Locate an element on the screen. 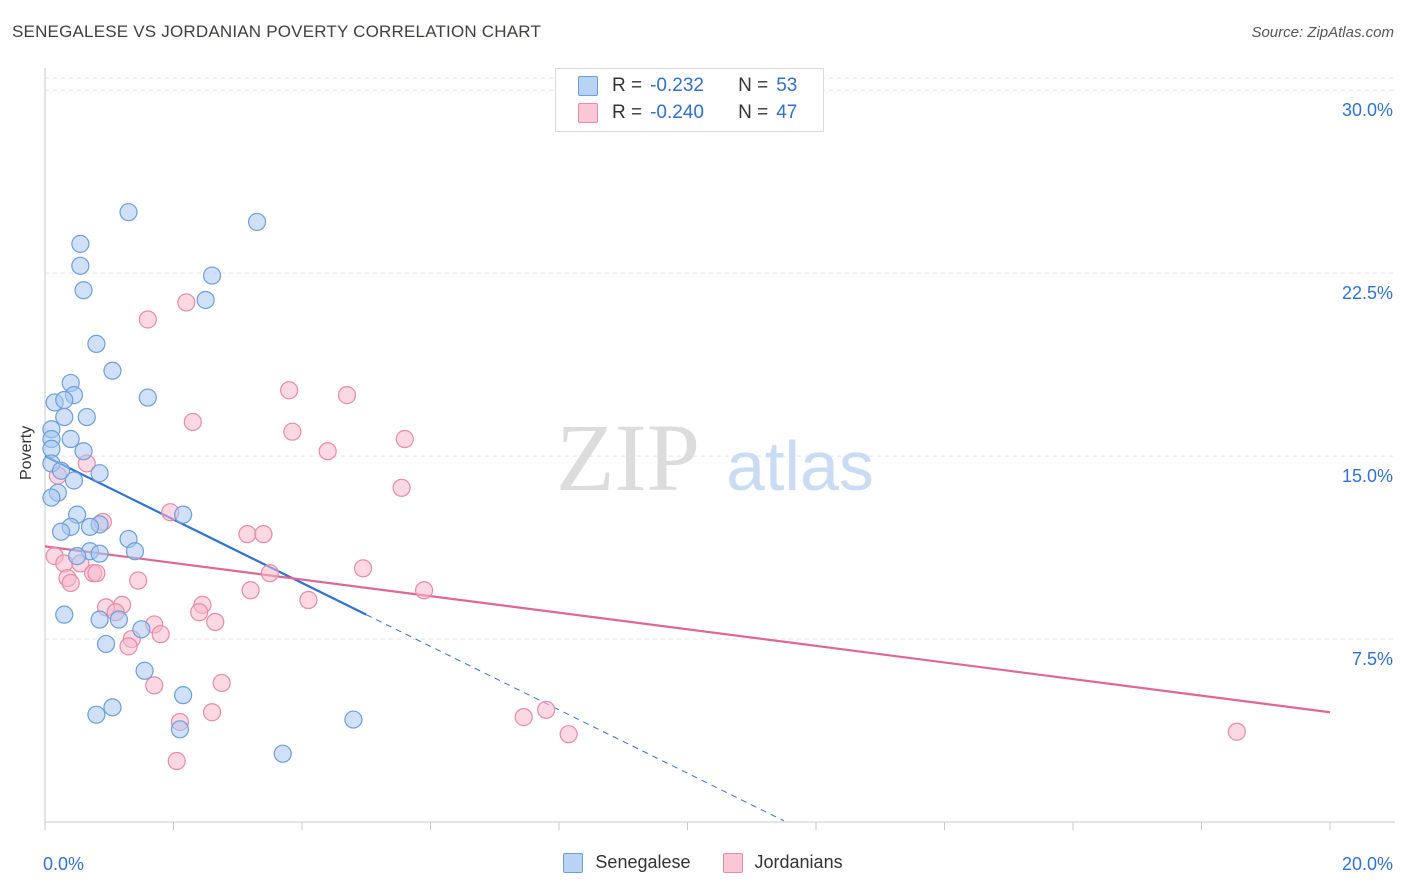 This screenshot has width=1406, height=892. watermark-zip: ZIP is located at coordinates (628, 457).